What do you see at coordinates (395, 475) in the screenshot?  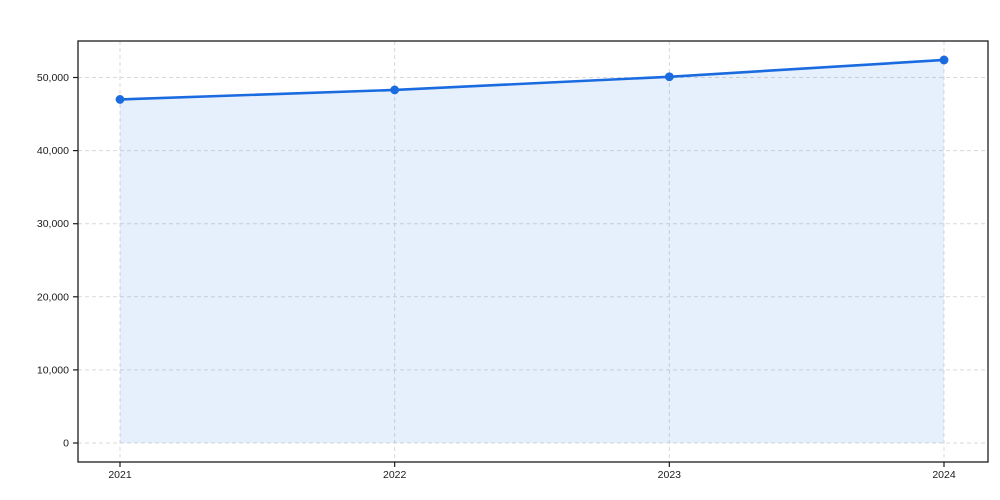 I see `x-tick-label: 2022` at bounding box center [395, 475].